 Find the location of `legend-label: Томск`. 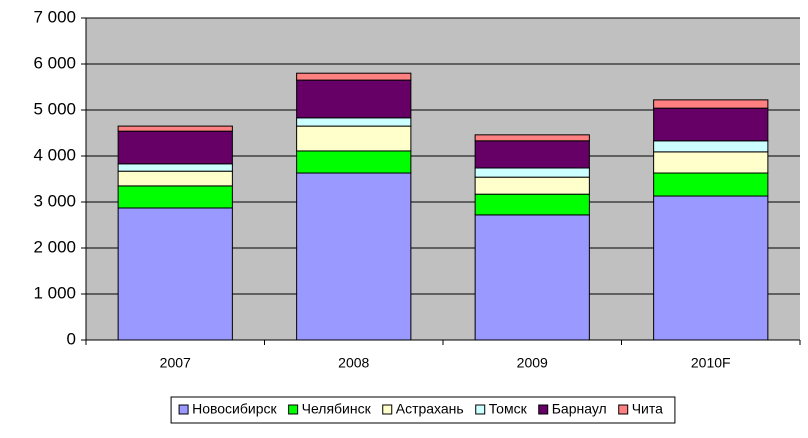

legend-label: Томск is located at coordinates (508, 409).